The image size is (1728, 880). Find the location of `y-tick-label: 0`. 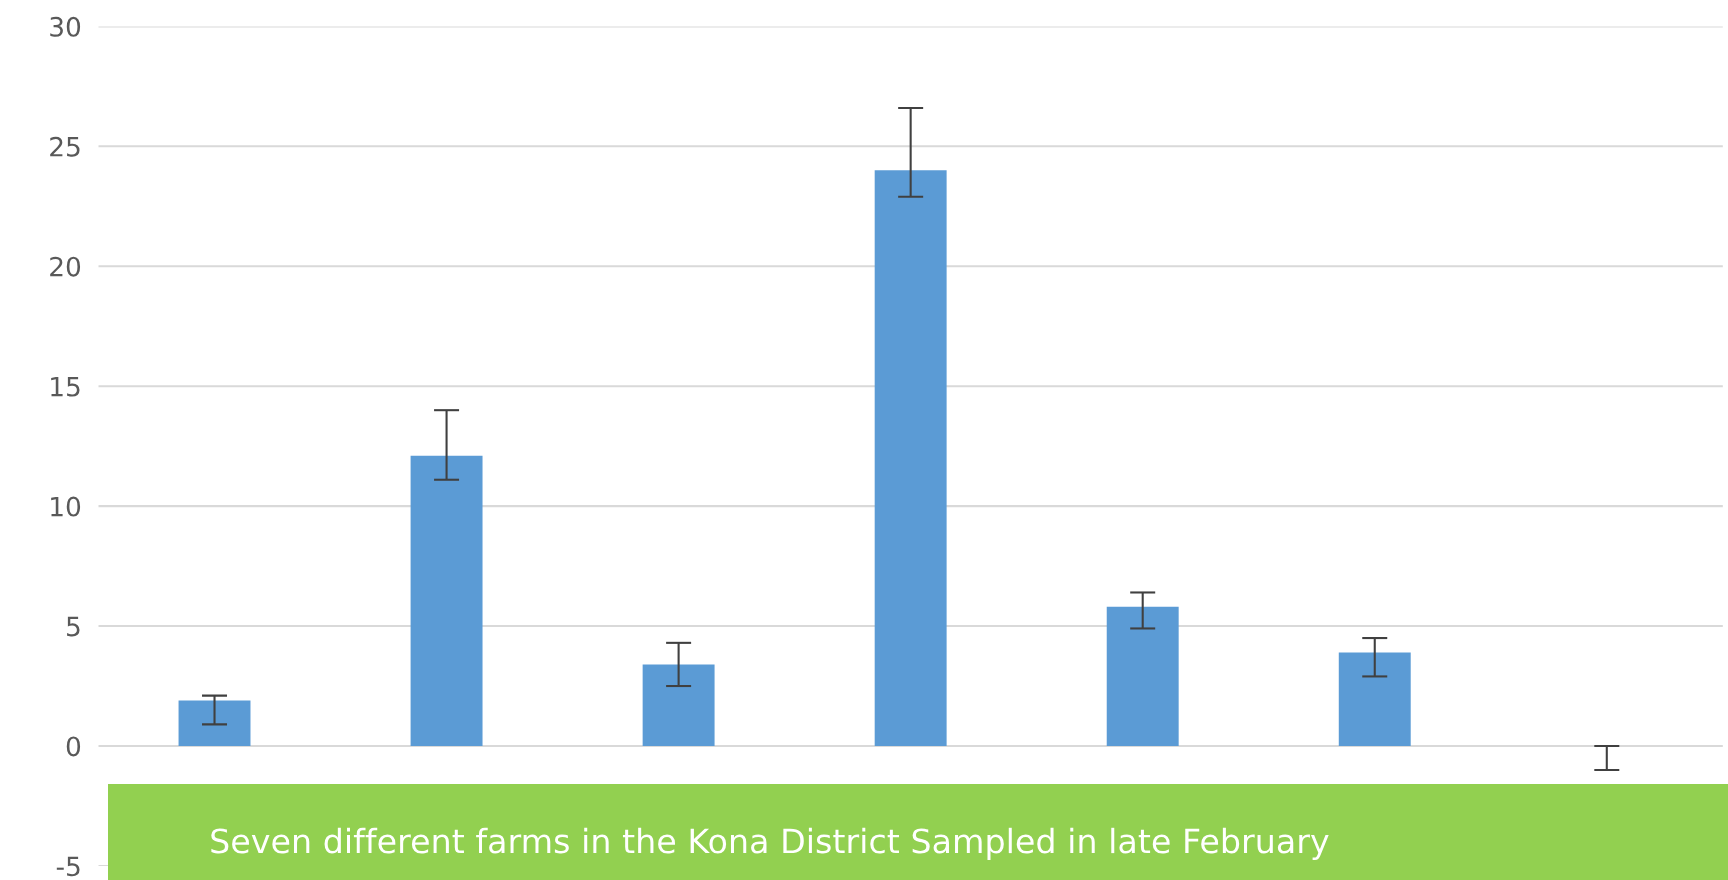

y-tick-label: 0 is located at coordinates (73, 746).